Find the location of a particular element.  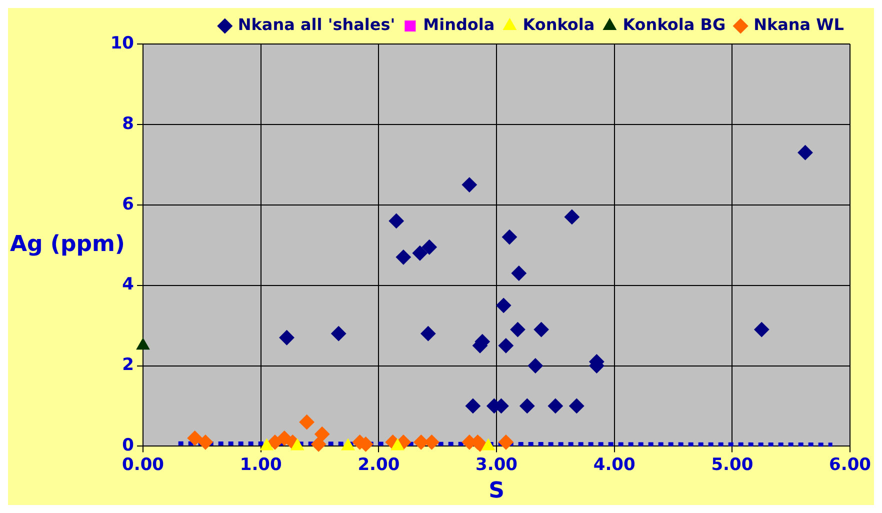

x-tick-label: 0.00 is located at coordinates (143, 464).